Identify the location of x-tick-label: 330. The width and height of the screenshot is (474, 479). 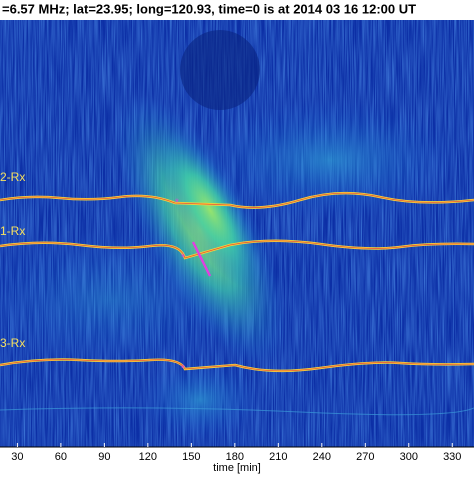
(452, 457).